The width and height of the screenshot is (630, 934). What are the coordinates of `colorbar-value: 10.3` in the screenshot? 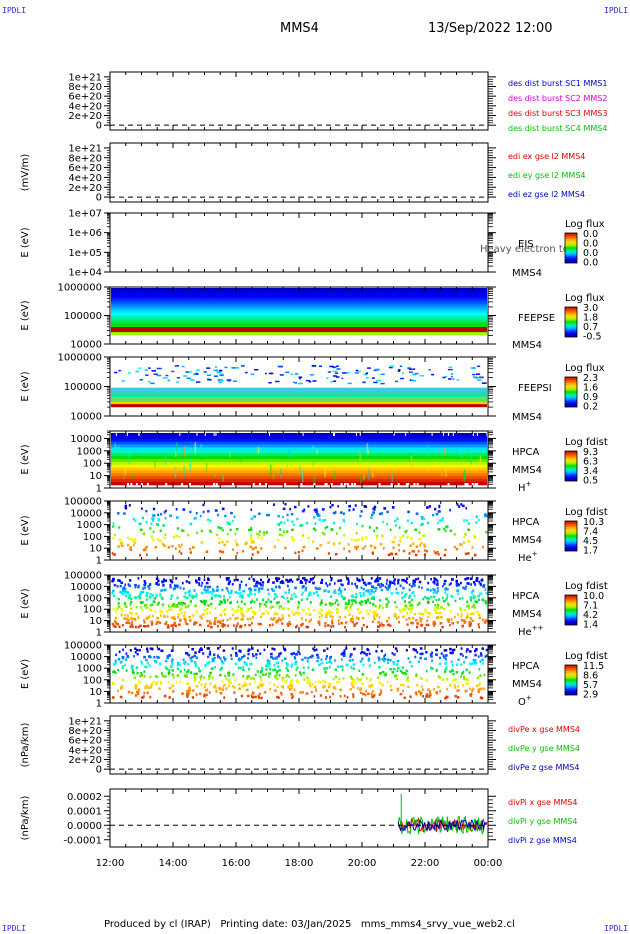 It's located at (593, 522).